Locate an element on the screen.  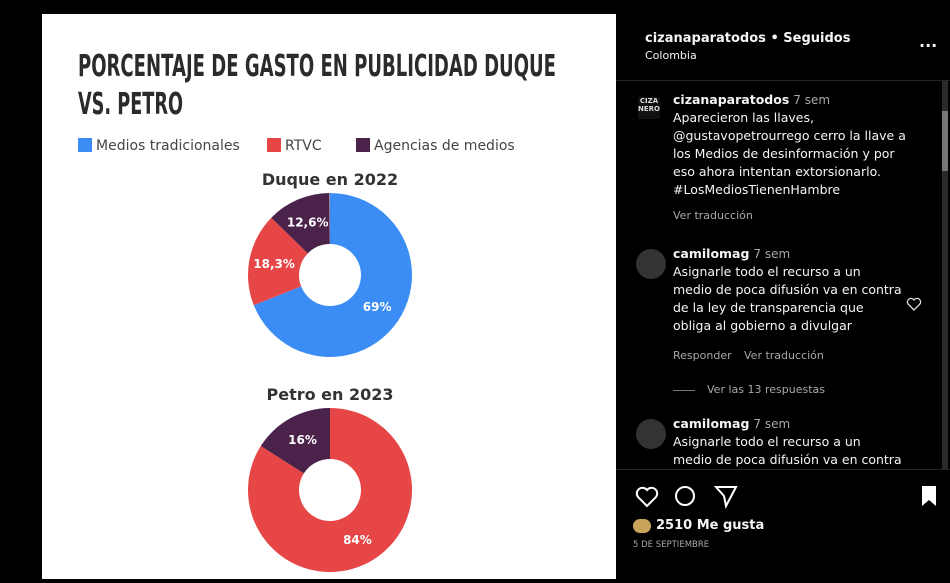
chart-subtitle: Petro en 2023 is located at coordinates (329, 394).